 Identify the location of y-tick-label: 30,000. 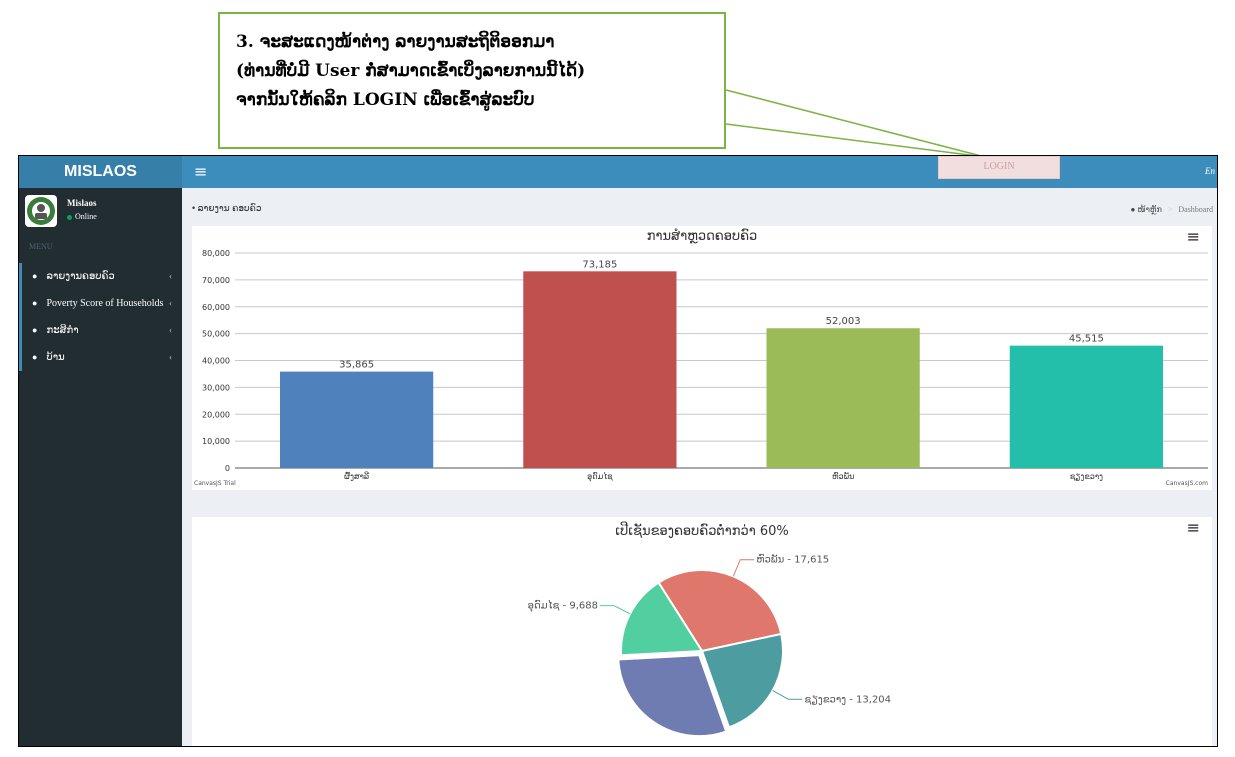
(216, 387).